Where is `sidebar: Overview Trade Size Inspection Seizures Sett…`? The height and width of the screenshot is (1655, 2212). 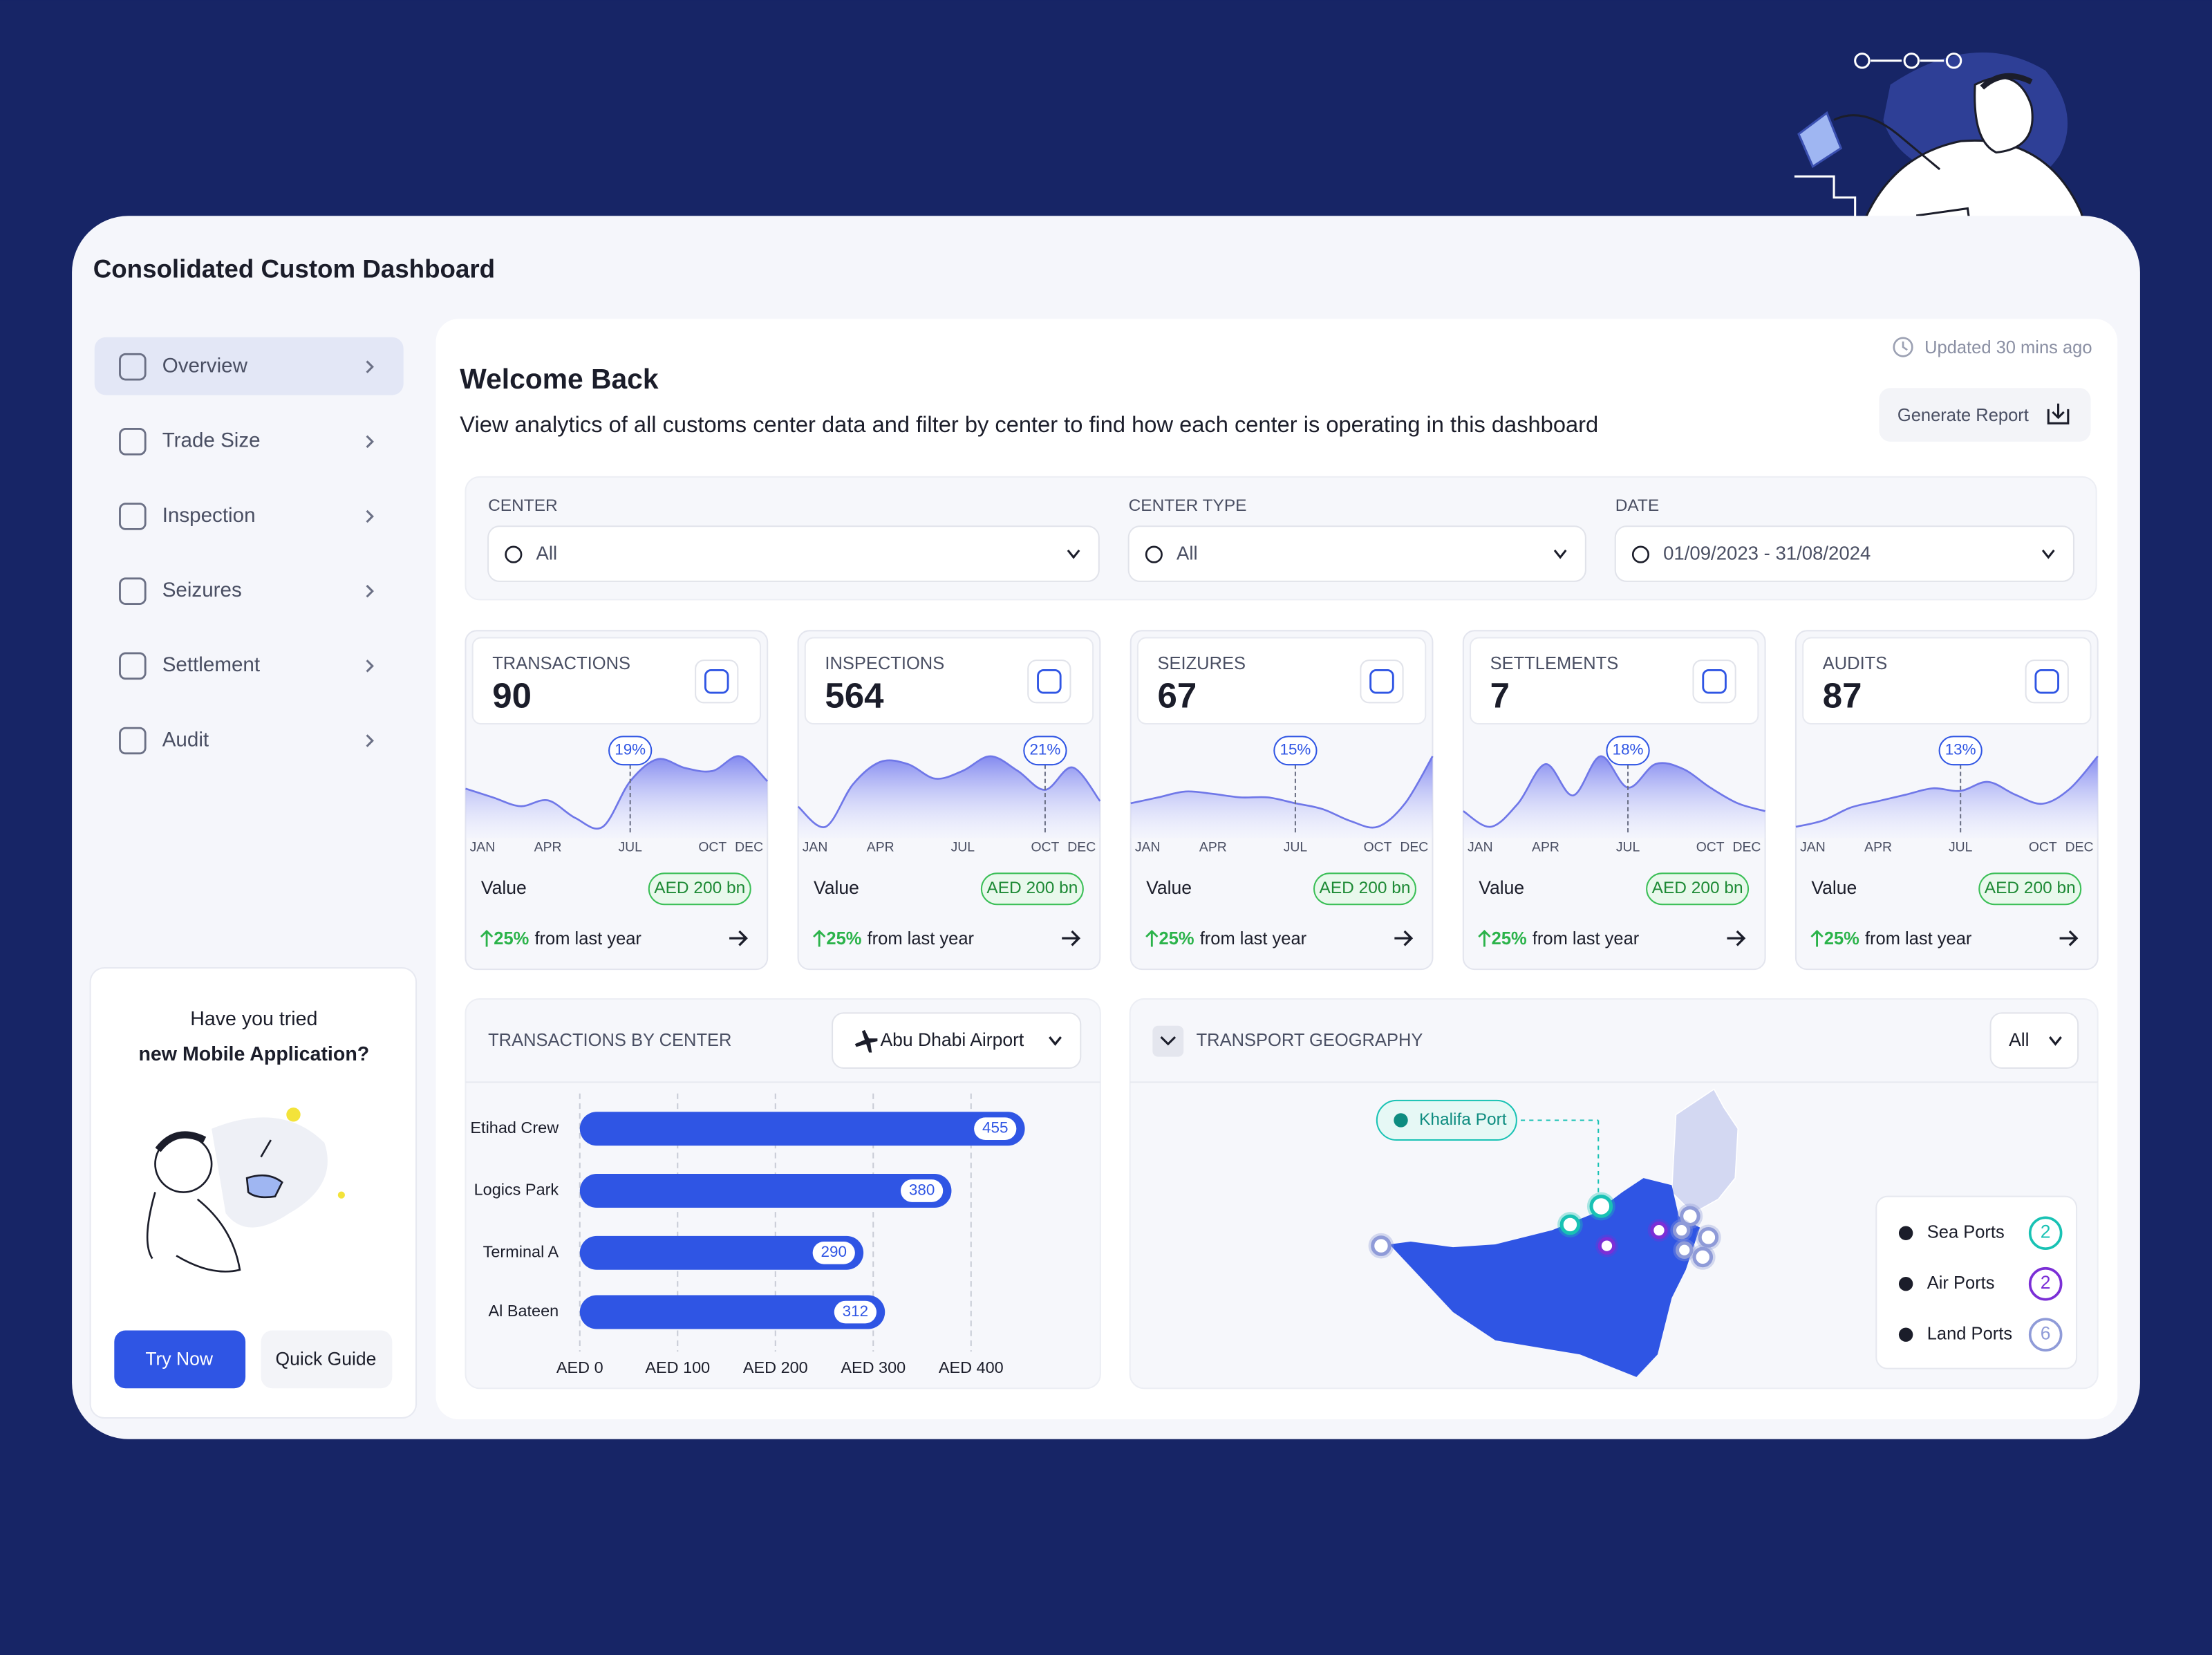 sidebar: Overview Trade Size Inspection Seizures Sett… is located at coordinates (249, 546).